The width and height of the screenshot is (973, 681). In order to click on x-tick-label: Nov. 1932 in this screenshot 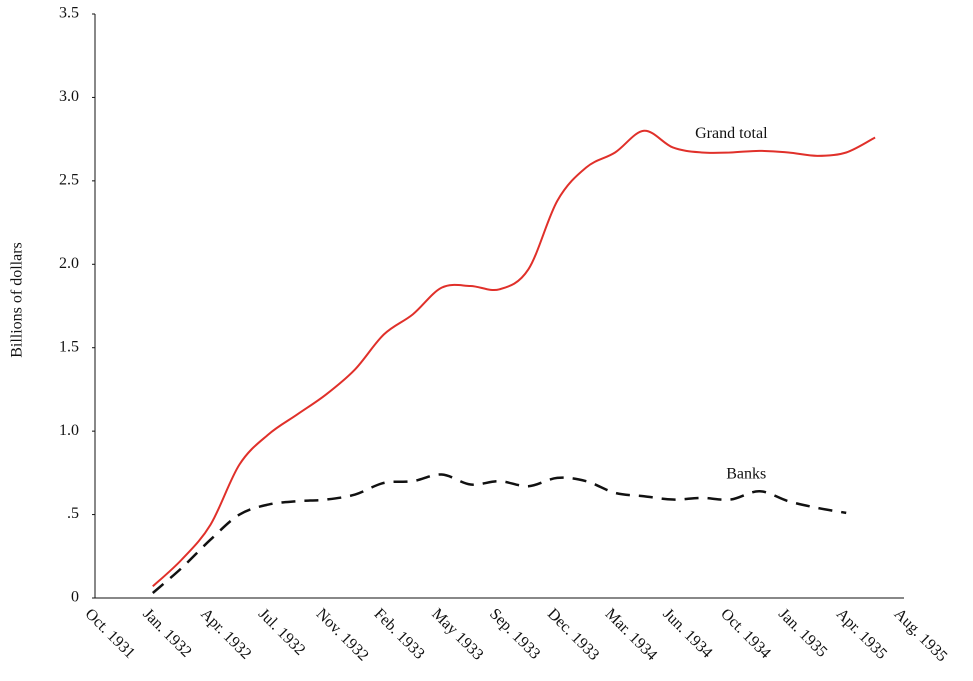, I will do `click(342, 634)`.